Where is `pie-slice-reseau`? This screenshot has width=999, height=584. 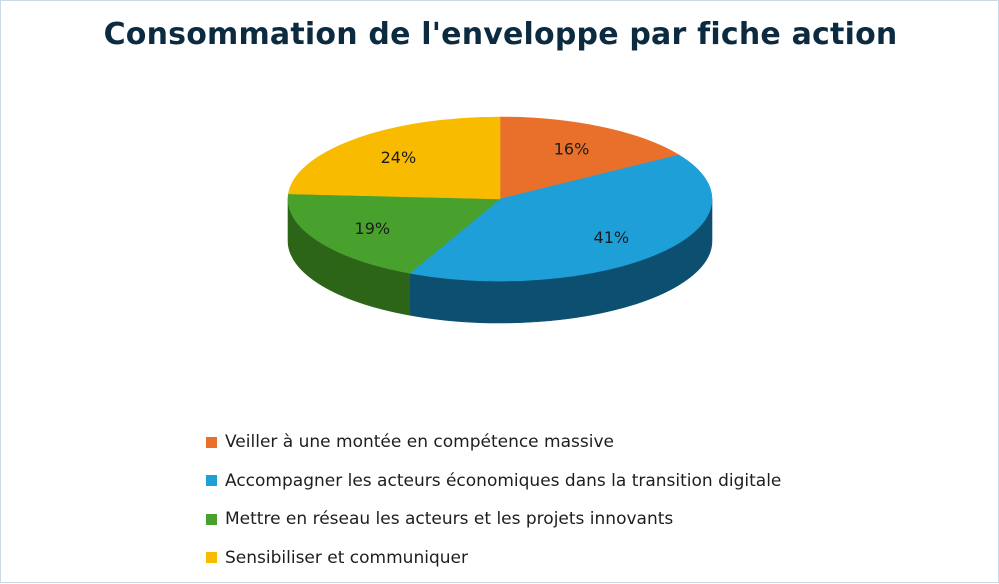 pie-slice-reseau is located at coordinates (394, 233).